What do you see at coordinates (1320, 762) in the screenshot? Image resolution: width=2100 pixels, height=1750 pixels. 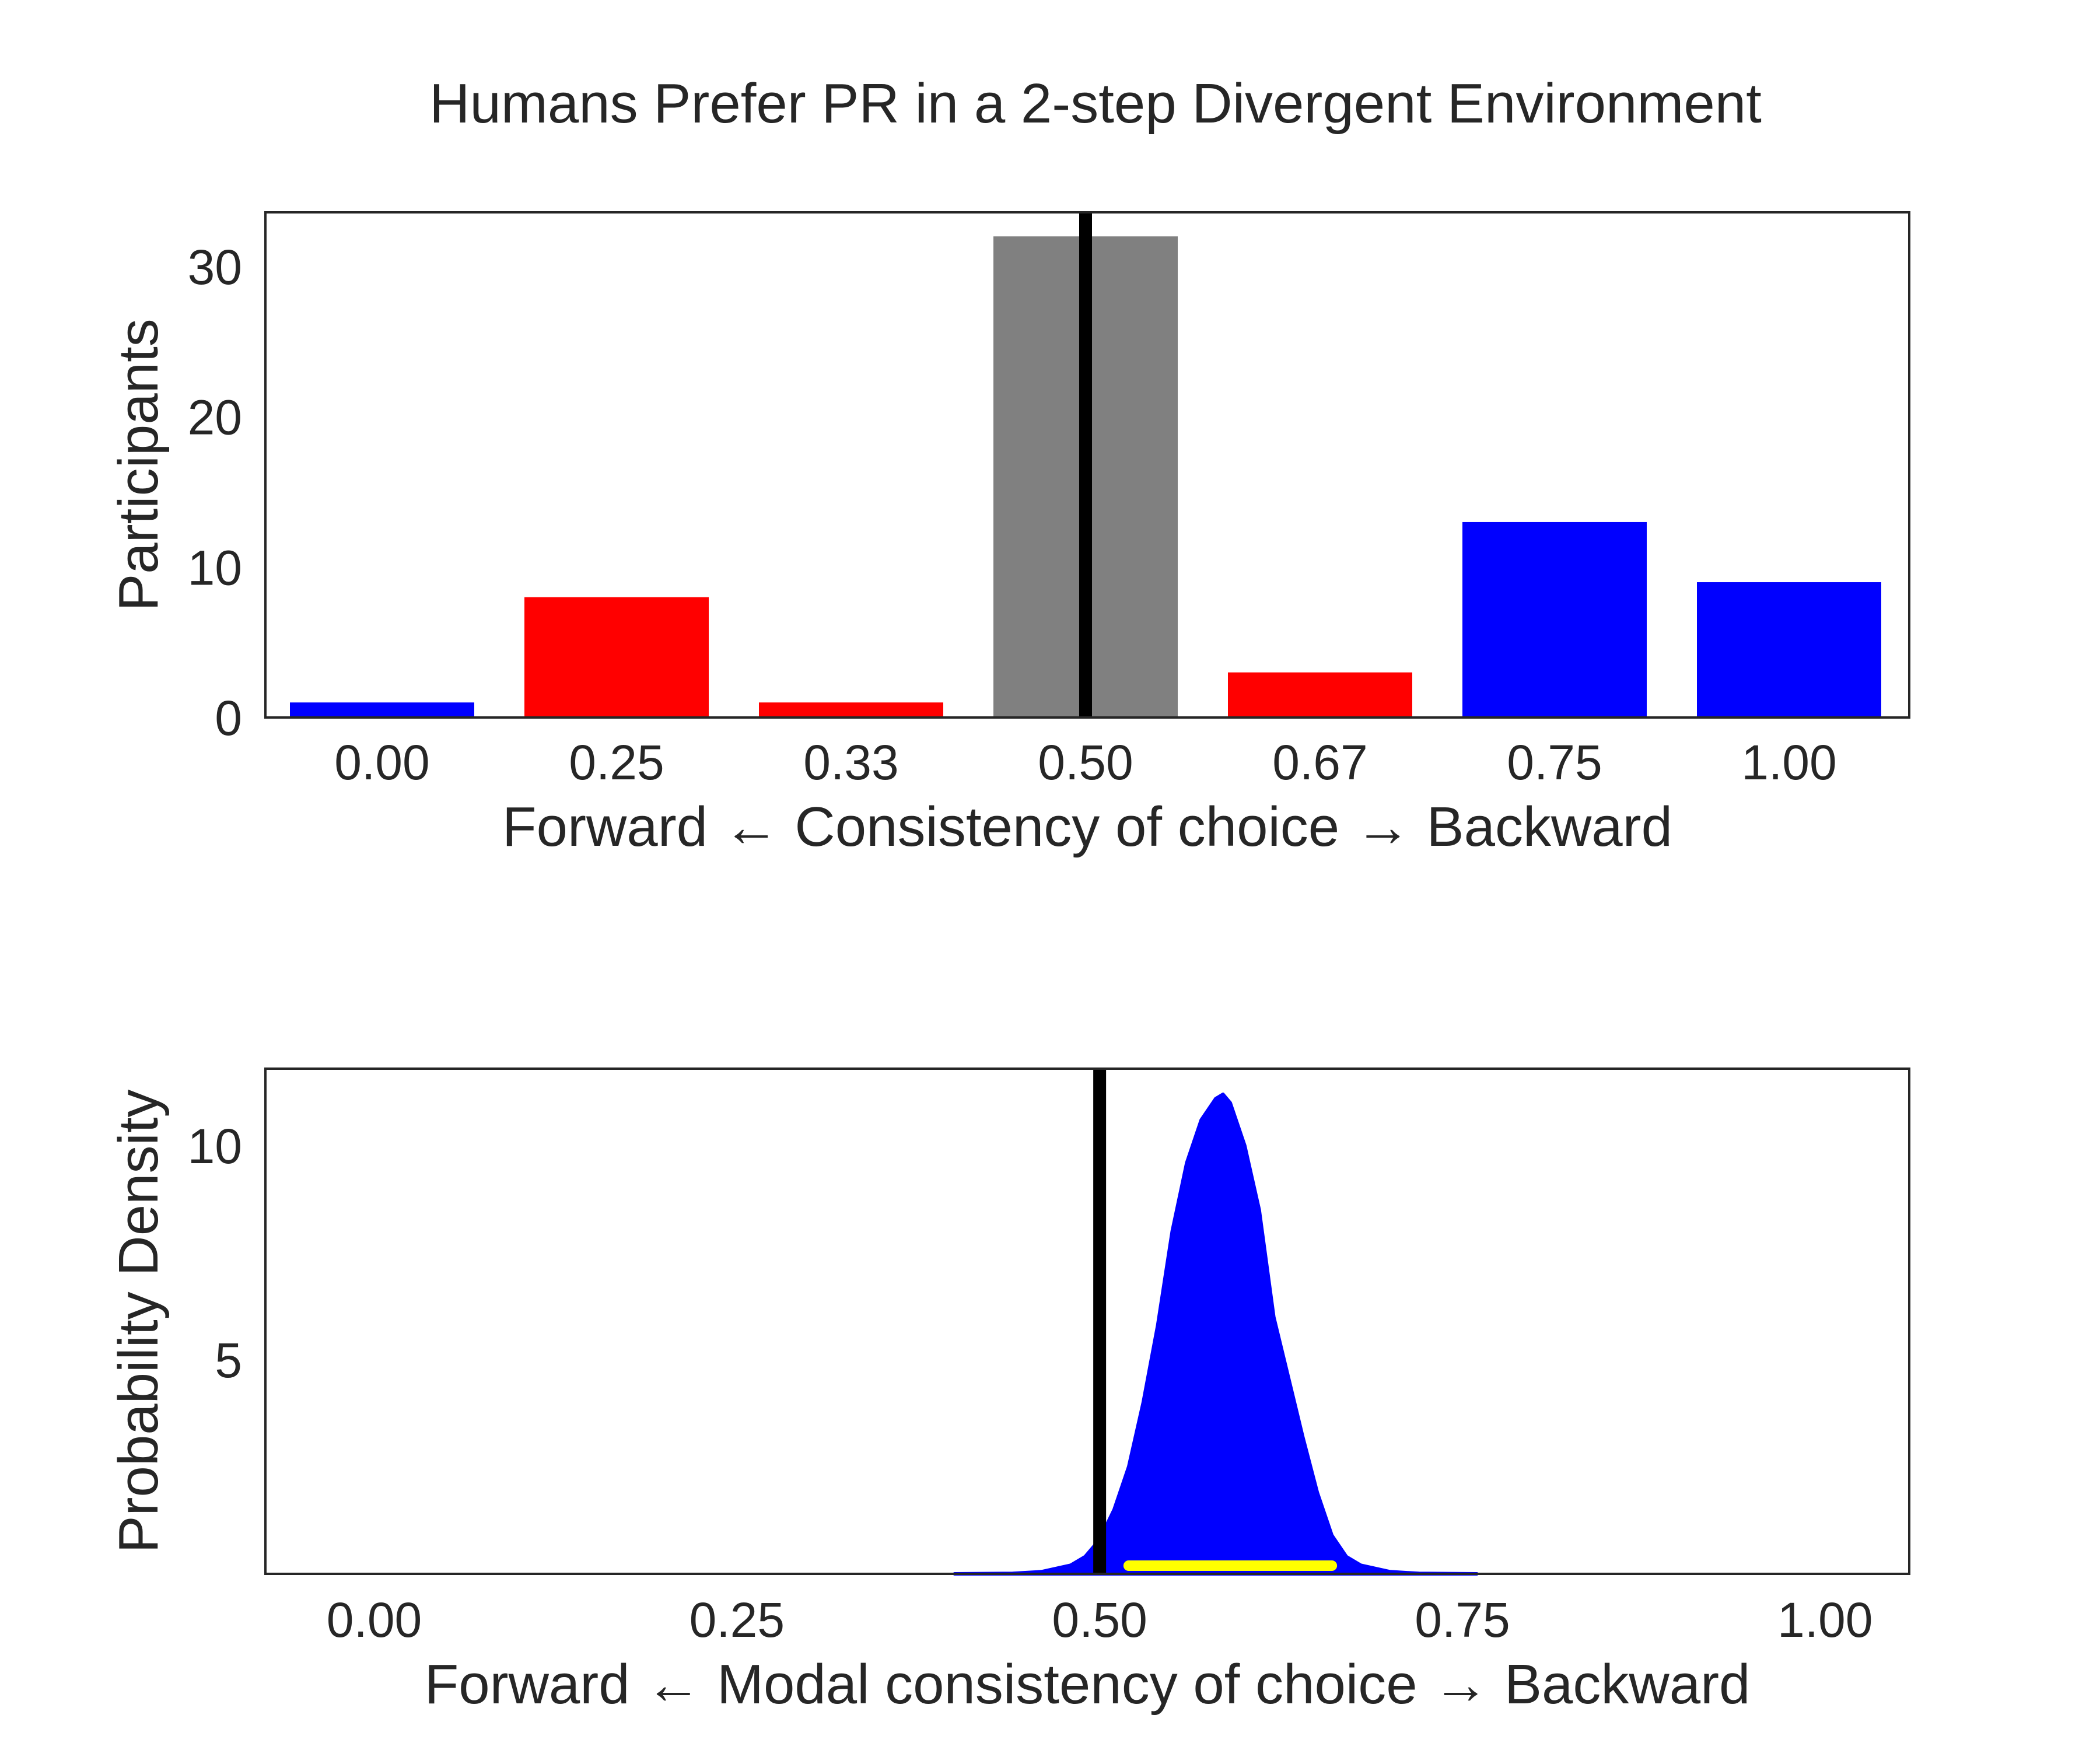 I see `x-tick-label-0.67: 0.67` at bounding box center [1320, 762].